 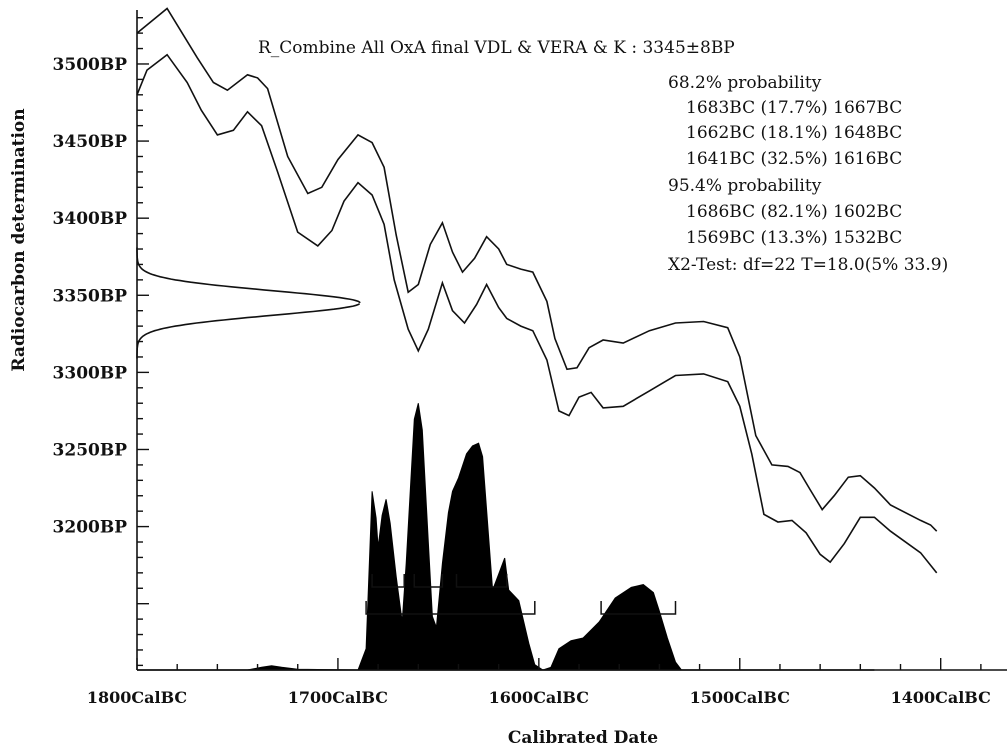 What do you see at coordinates (745, 186) in the screenshot?
I see `annotation-95-heading: 95.4% probability` at bounding box center [745, 186].